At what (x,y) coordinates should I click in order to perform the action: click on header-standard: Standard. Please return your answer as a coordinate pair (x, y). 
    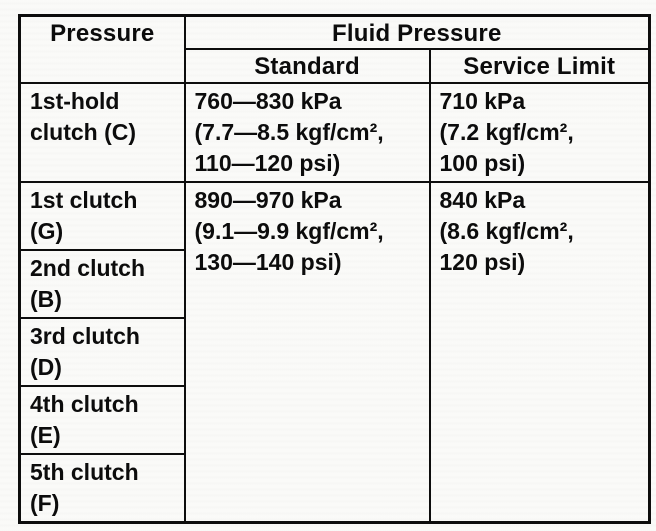
    Looking at the image, I should click on (307, 66).